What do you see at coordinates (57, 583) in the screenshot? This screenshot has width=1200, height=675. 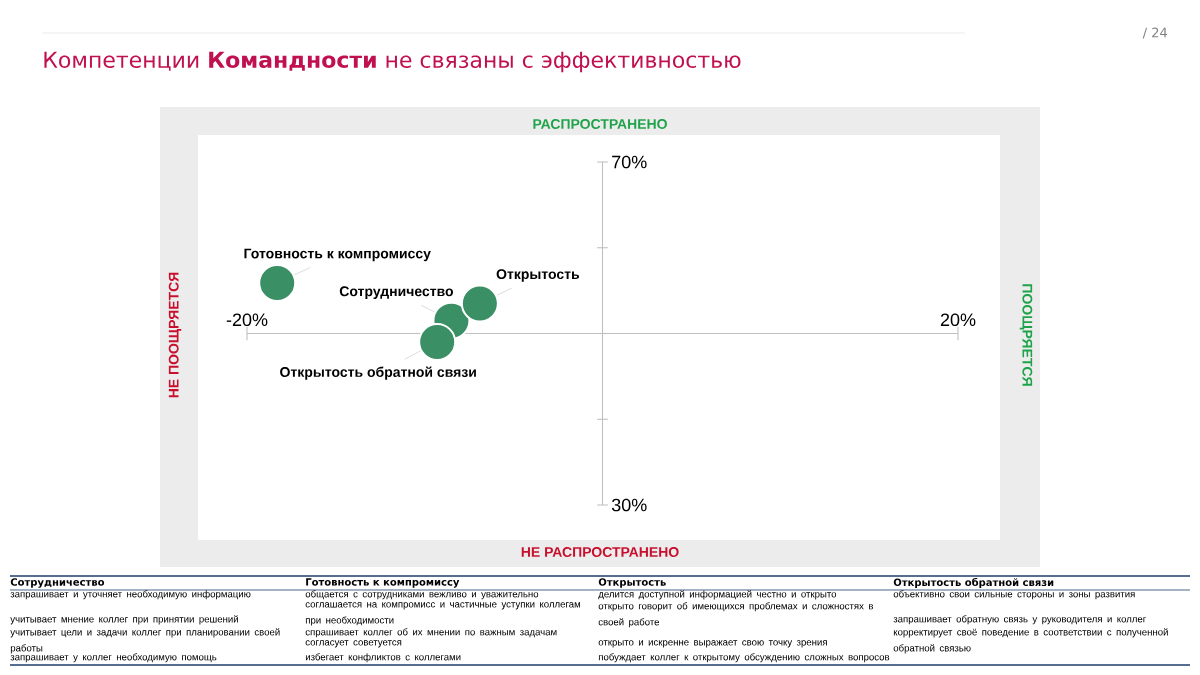 I see `text: Сотрудничество` at bounding box center [57, 583].